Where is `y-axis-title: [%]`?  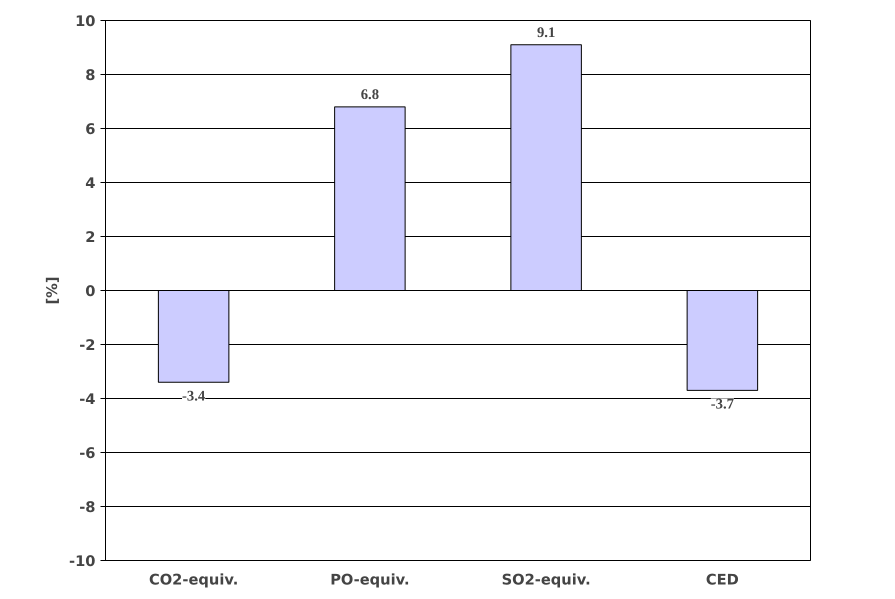 y-axis-title: [%] is located at coordinates (53, 290).